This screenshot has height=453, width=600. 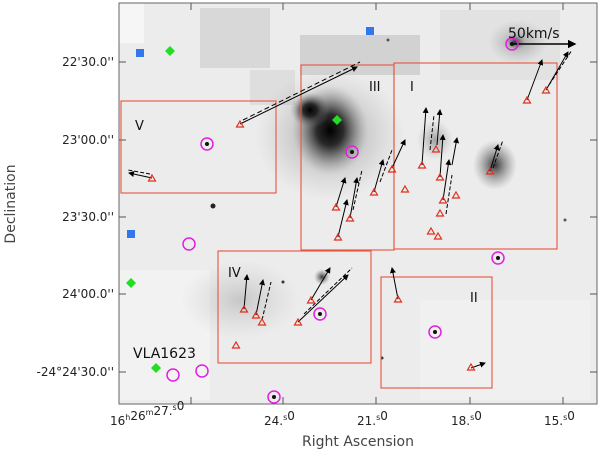 I want to click on region-label-iv: IV, so click(x=234, y=273).